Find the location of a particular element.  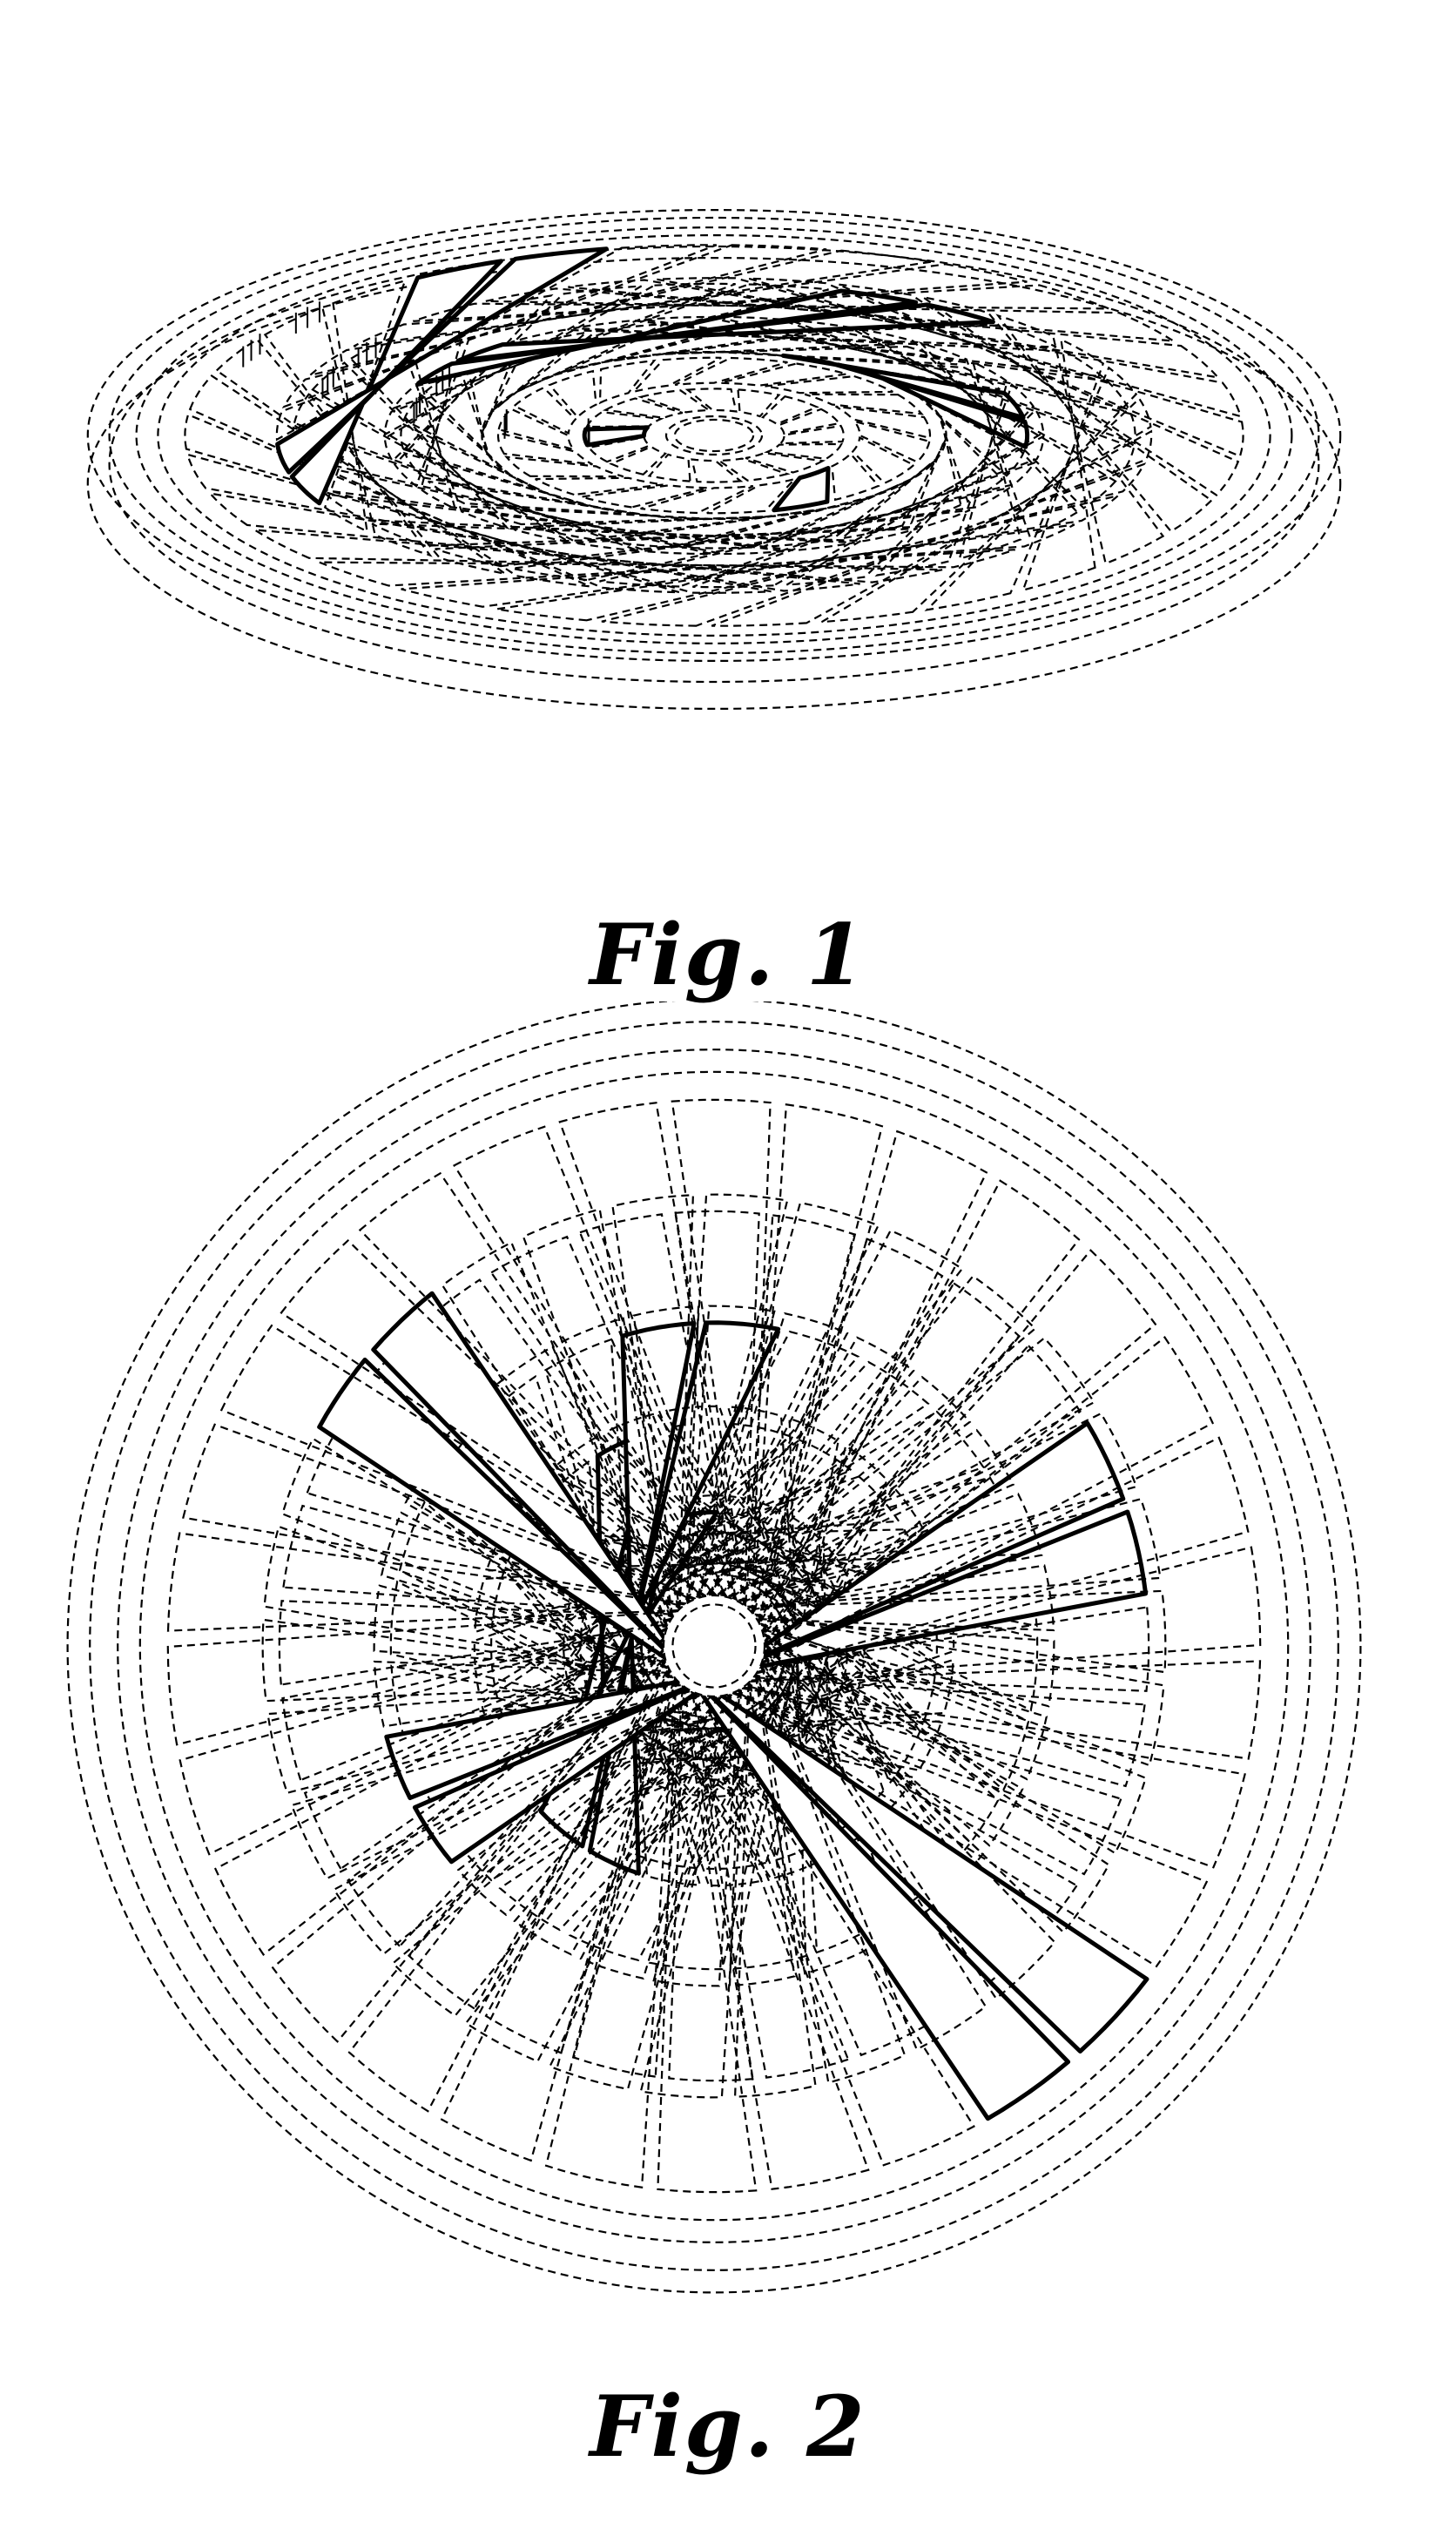

fig-2-caption: Fig. 2 is located at coordinates (728, 2426).